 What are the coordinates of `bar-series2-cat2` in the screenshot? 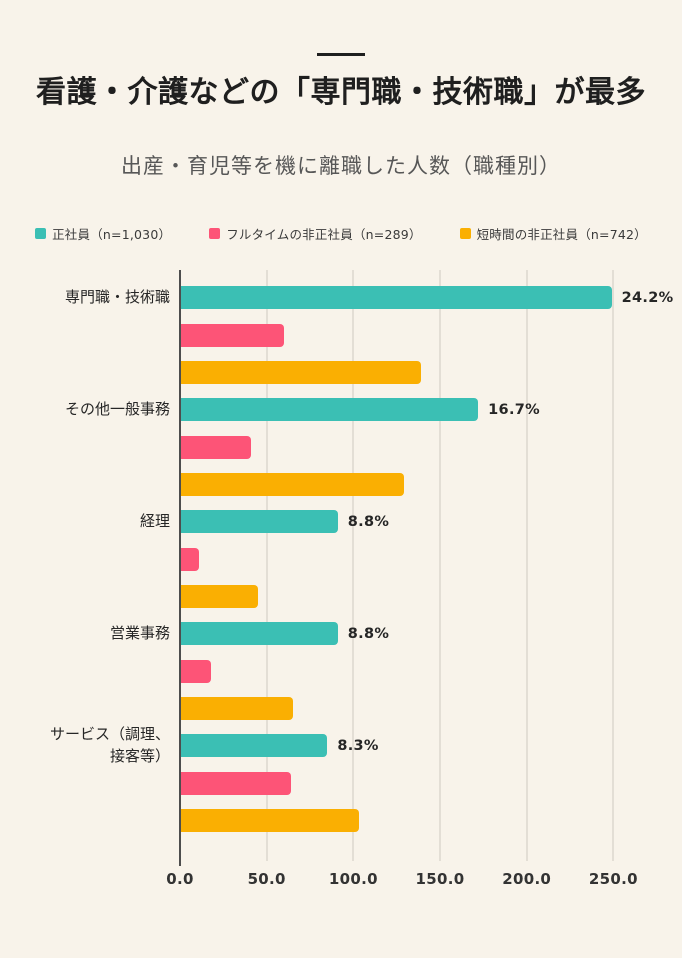 It's located at (219, 596).